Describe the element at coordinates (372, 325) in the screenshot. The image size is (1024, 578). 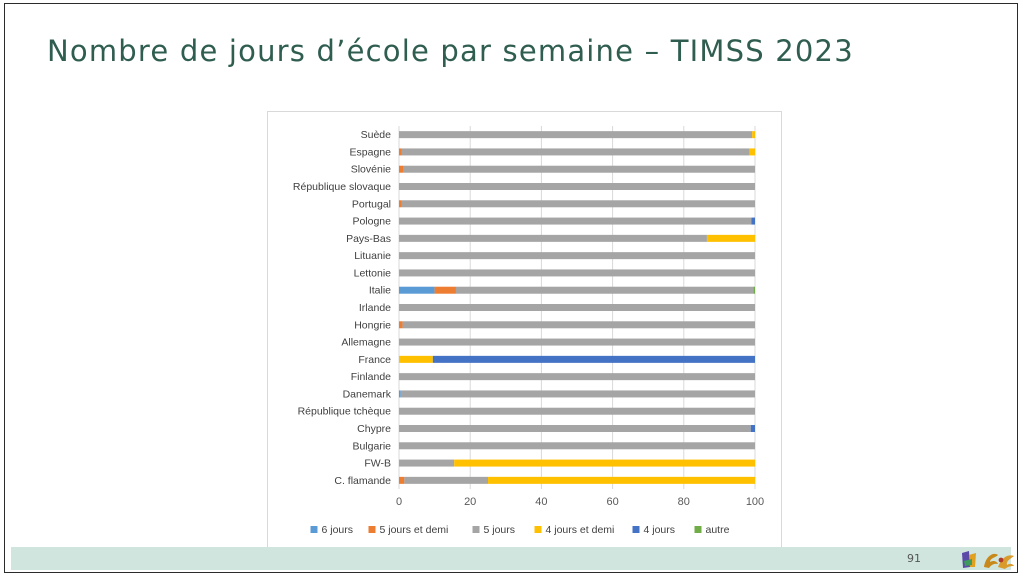
I see `category-label: Hongrie` at that location.